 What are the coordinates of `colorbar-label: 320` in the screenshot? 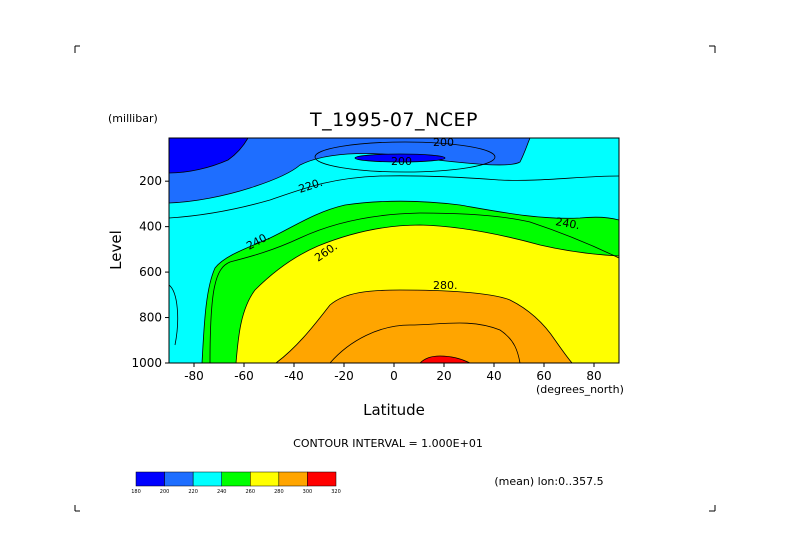 It's located at (336, 492).